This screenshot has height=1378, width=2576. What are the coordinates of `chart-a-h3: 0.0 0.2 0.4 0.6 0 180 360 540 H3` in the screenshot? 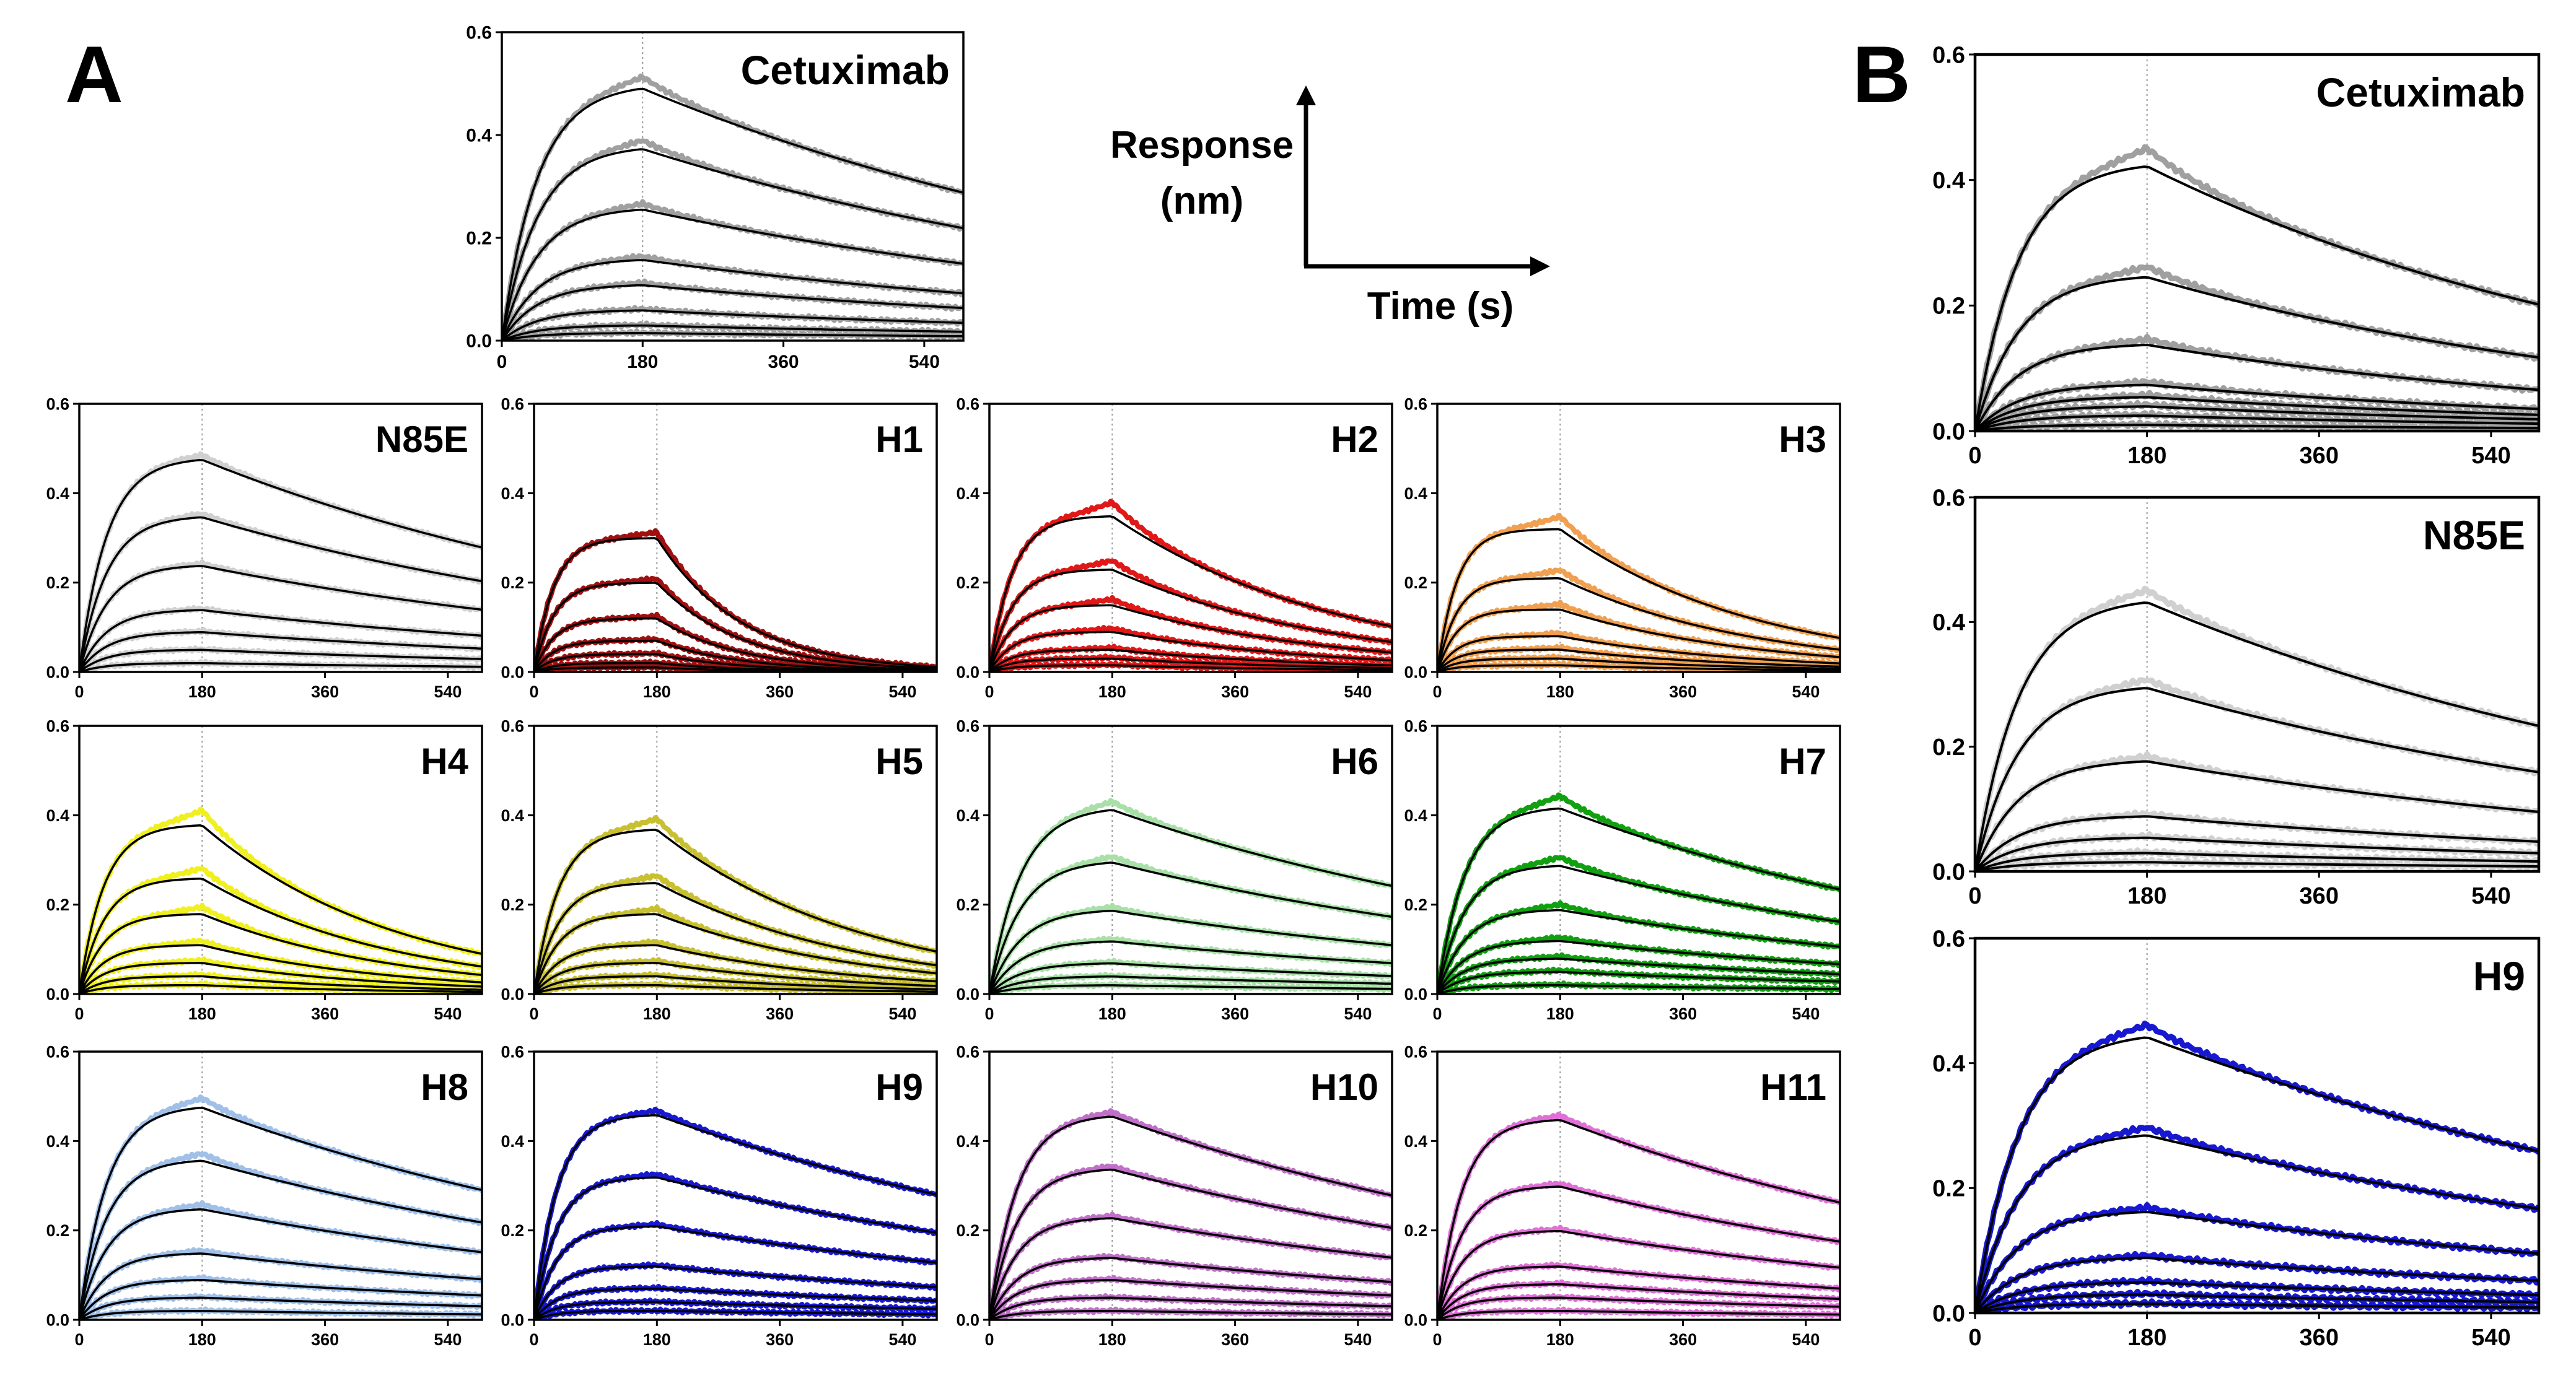 It's located at (1622, 548).